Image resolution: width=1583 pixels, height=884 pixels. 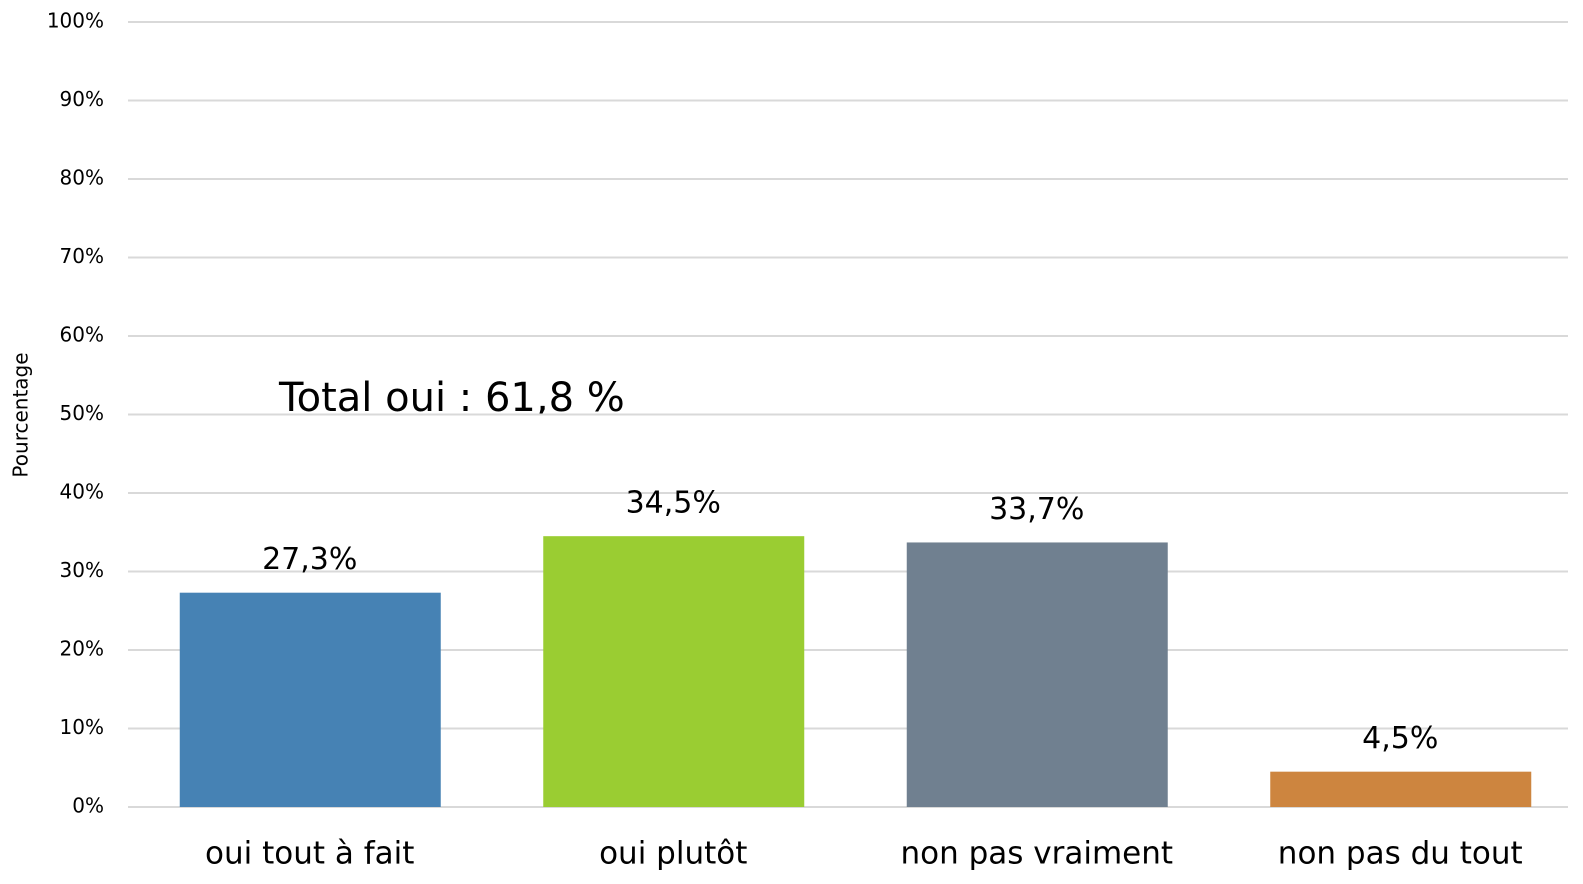 What do you see at coordinates (82, 99) in the screenshot?
I see `y-tick-label: 90%` at bounding box center [82, 99].